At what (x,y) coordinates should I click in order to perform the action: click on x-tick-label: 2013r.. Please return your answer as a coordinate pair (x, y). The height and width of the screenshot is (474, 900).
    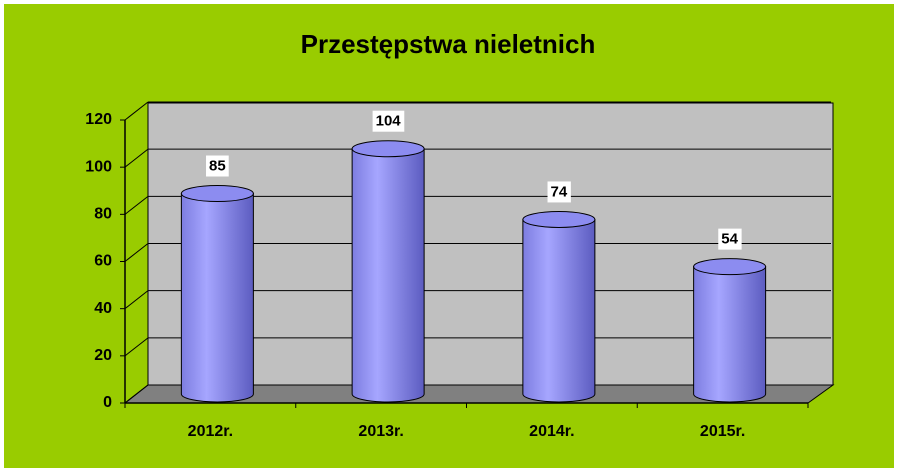
    Looking at the image, I should click on (380, 431).